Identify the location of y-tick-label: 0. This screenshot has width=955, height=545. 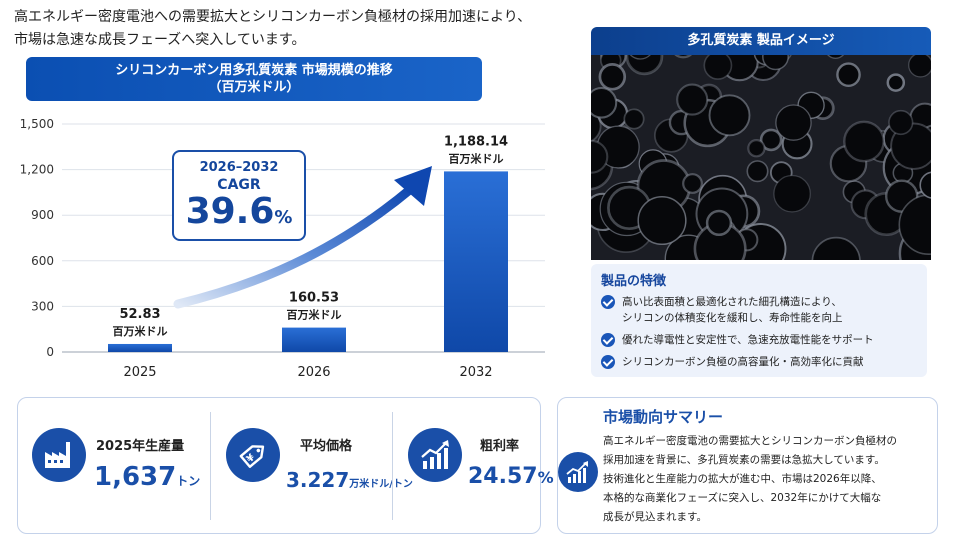
(50, 352).